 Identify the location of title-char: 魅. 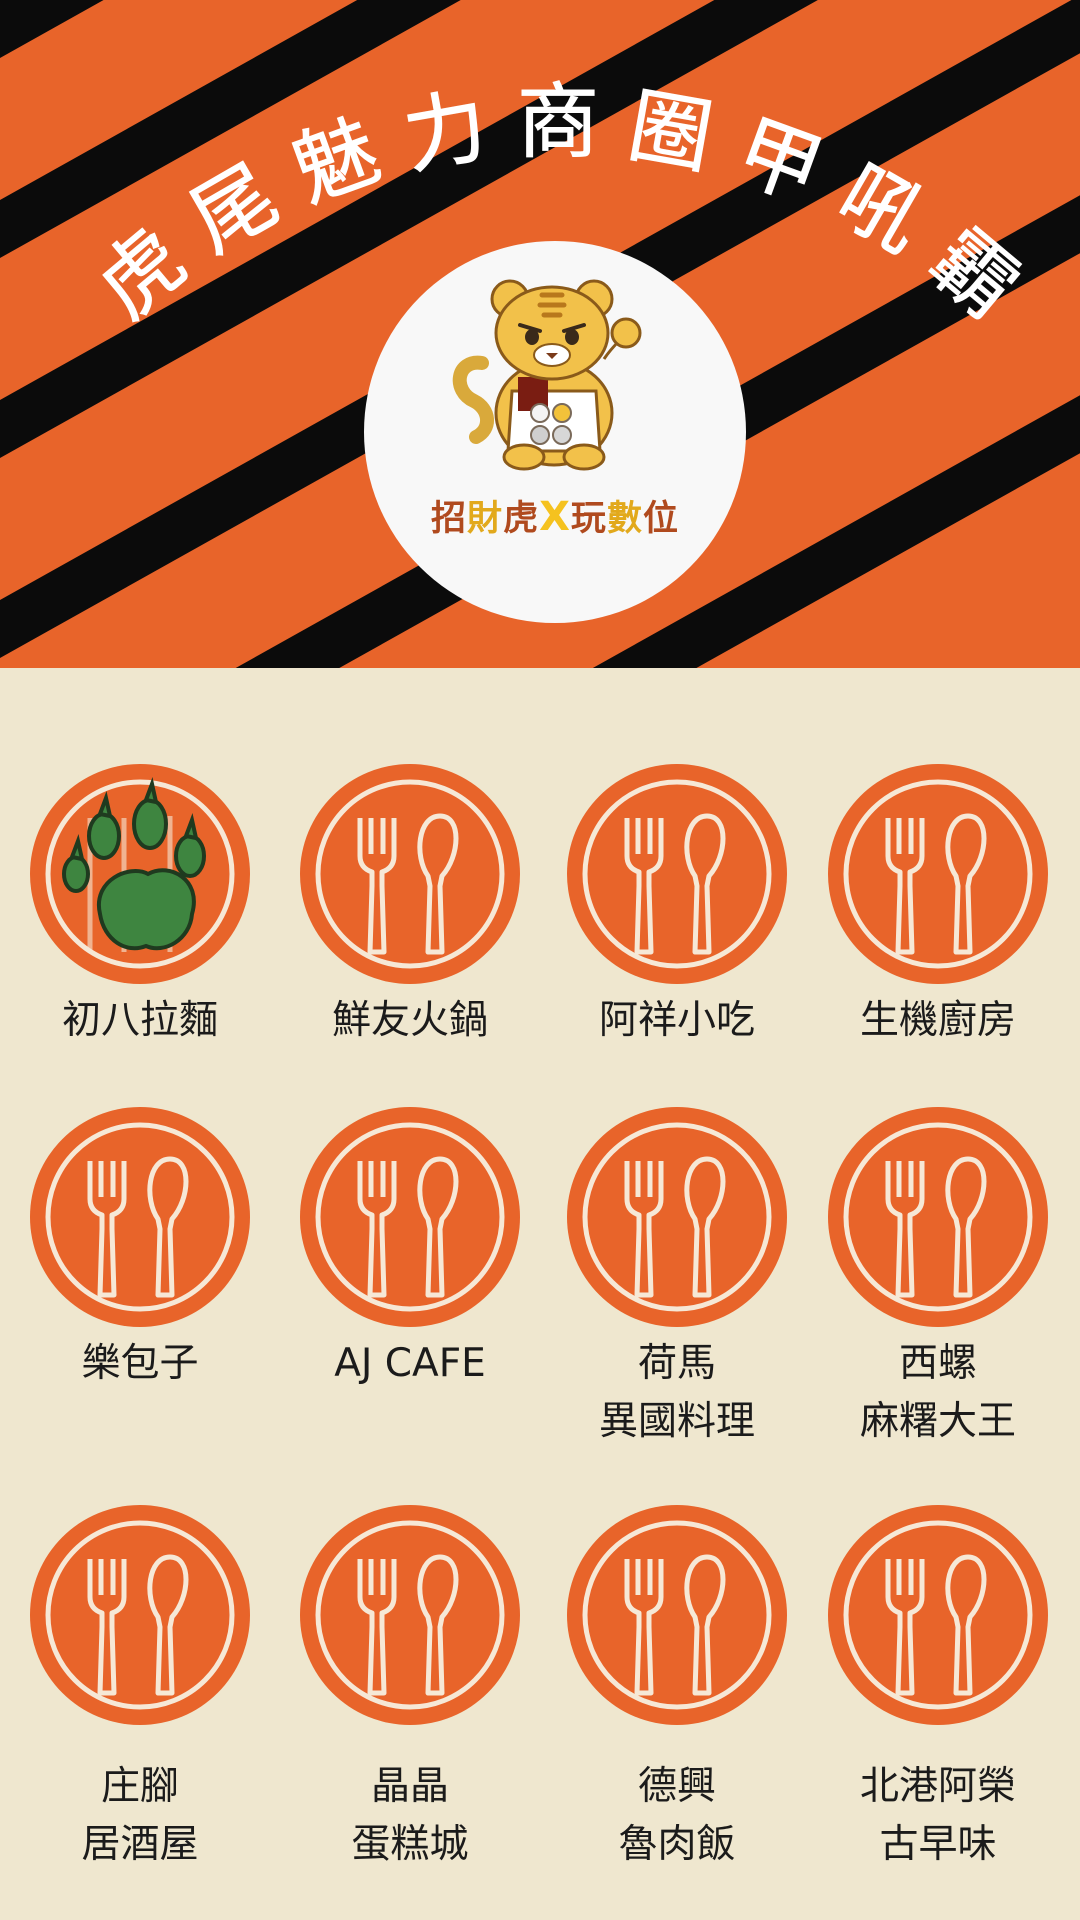
(337, 161).